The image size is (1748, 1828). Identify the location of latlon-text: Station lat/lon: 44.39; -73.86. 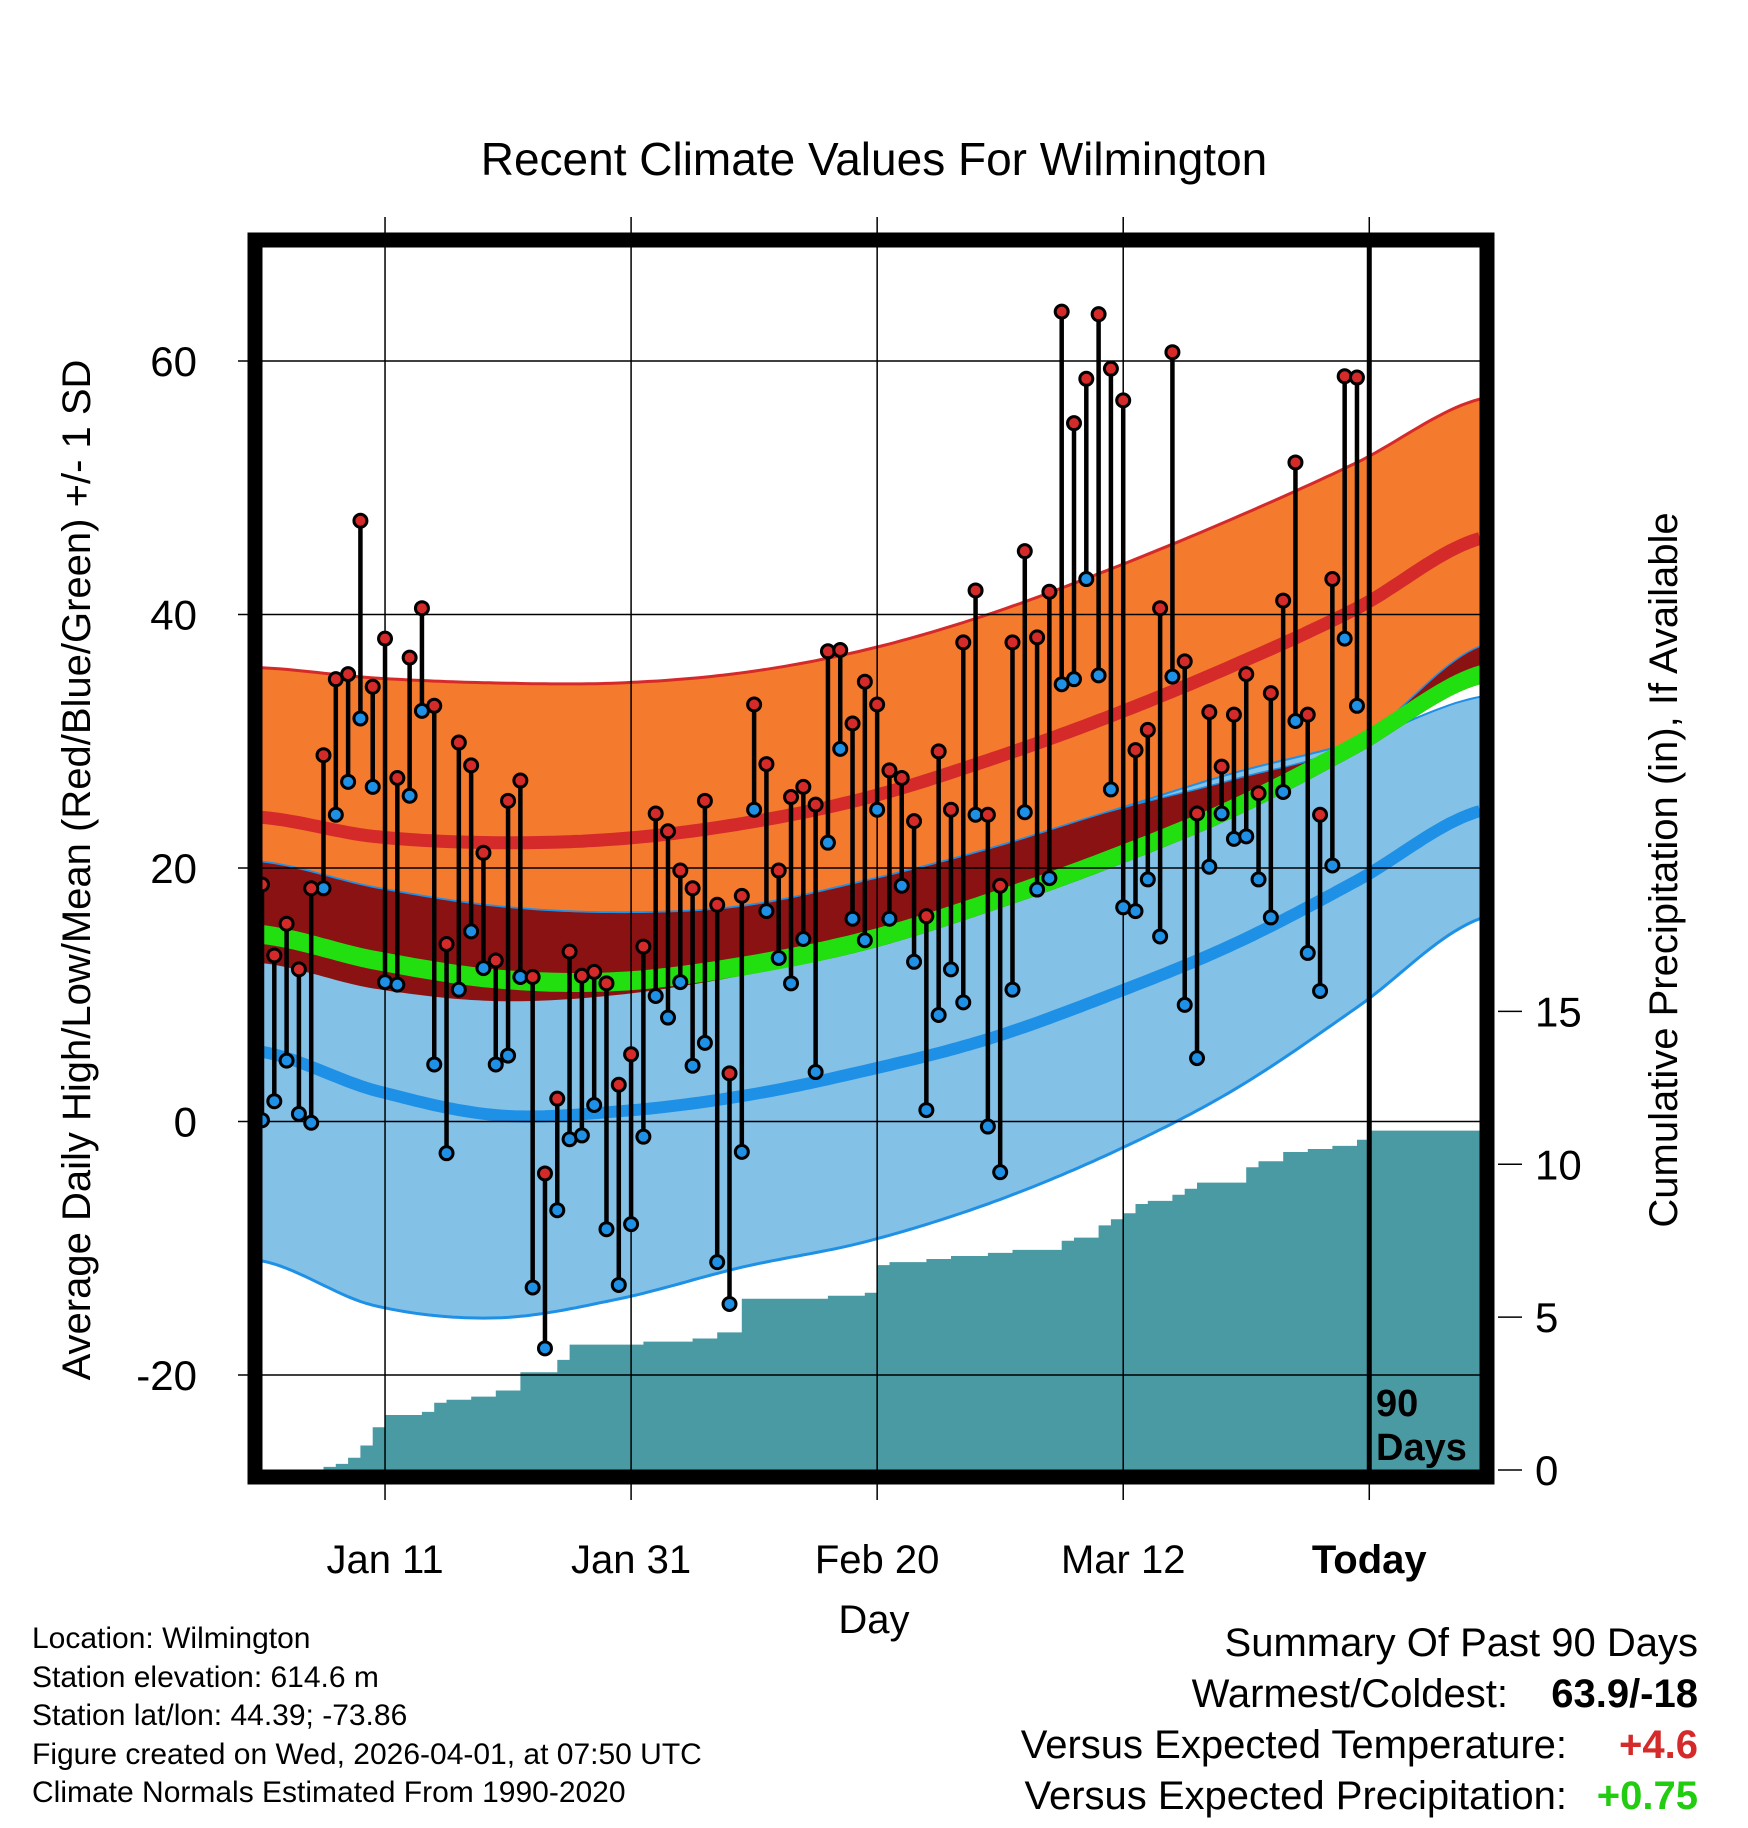
(220, 1715).